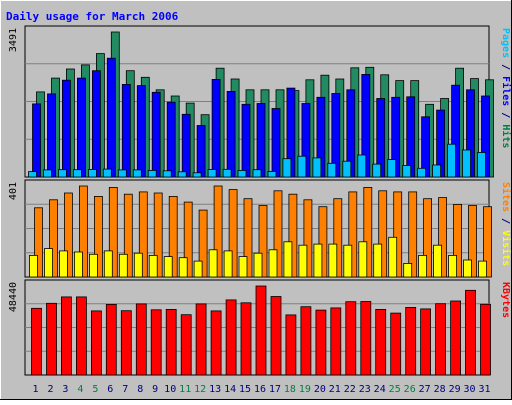 The image size is (512, 405). I want to click on x-tick-label-day-2: 2, so click(50, 389).